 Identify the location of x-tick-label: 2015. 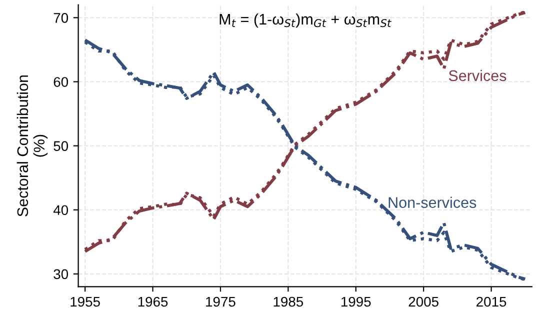
(491, 301).